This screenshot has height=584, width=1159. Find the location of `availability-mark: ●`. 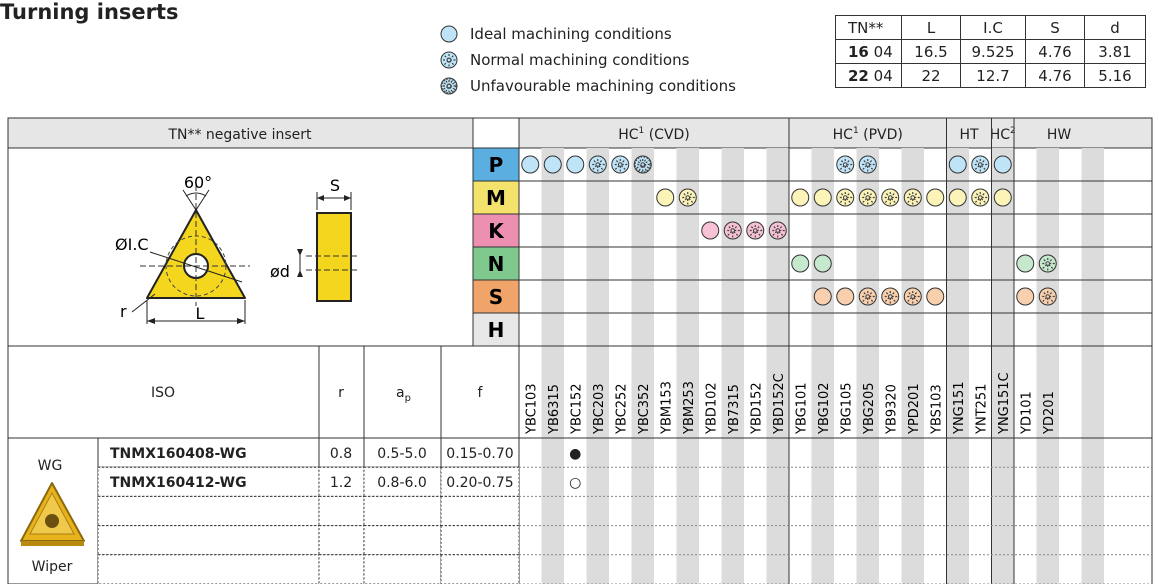

availability-mark: ● is located at coordinates (575, 454).